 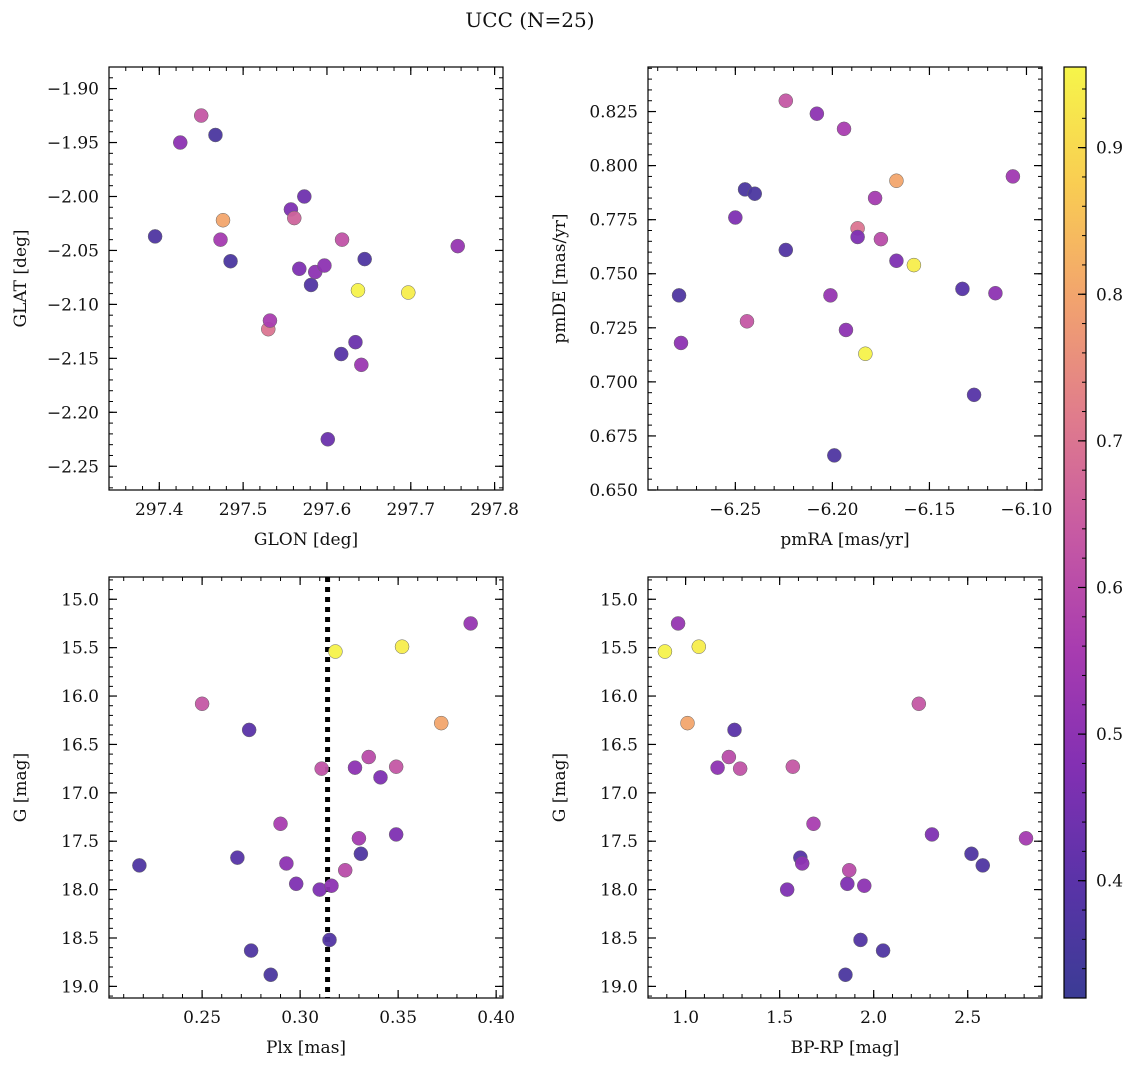 I want to click on y-tick-label: 0.700, so click(x=613, y=383).